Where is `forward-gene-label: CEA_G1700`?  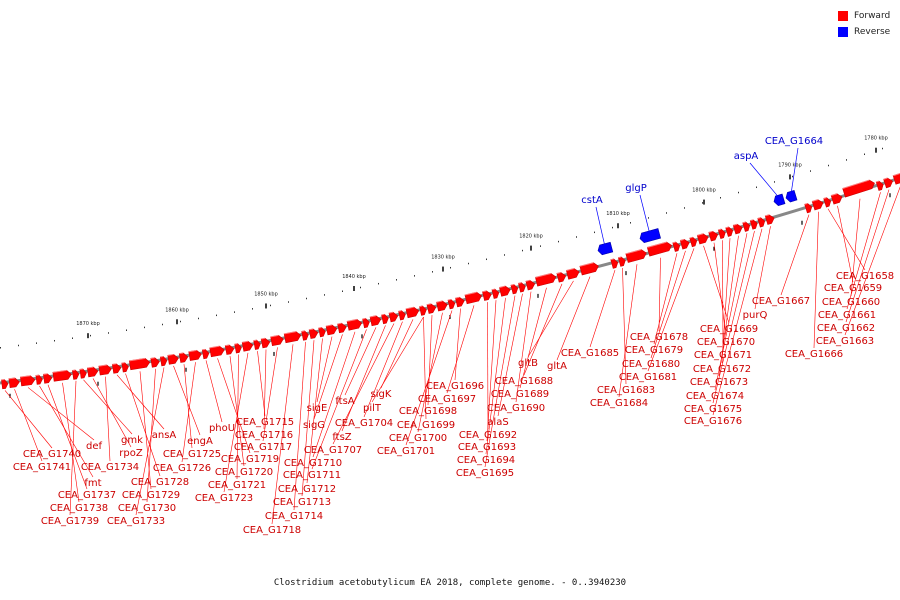 forward-gene-label: CEA_G1700 is located at coordinates (418, 438).